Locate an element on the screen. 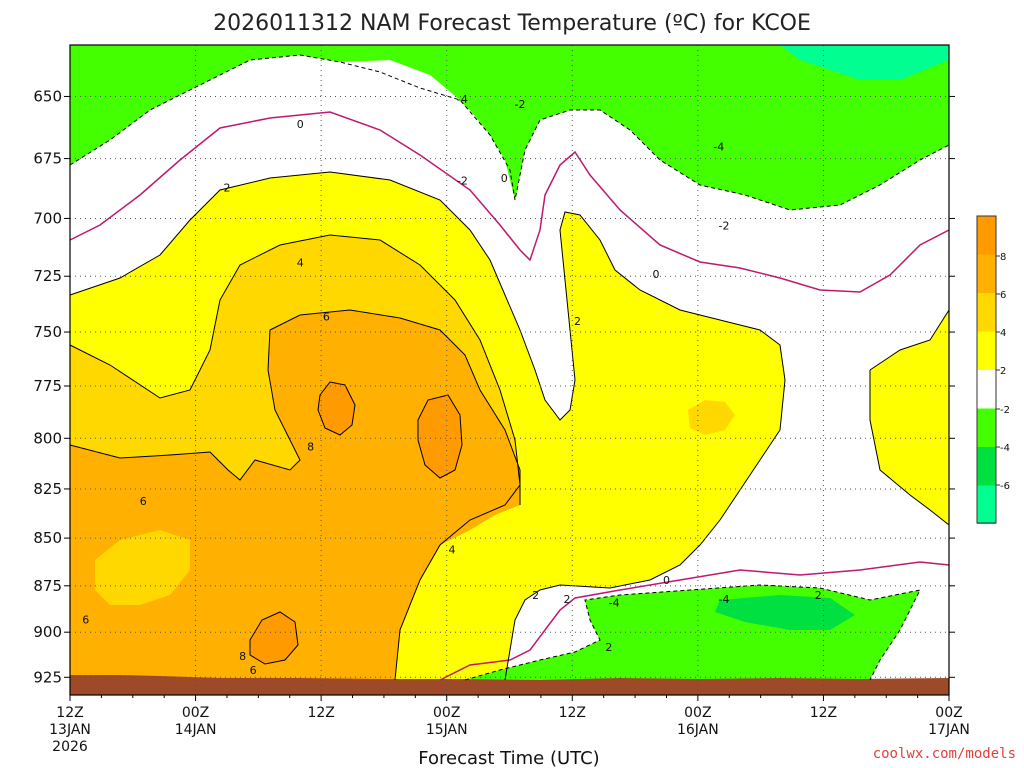  region-8-to-10-a is located at coordinates (336, 408).